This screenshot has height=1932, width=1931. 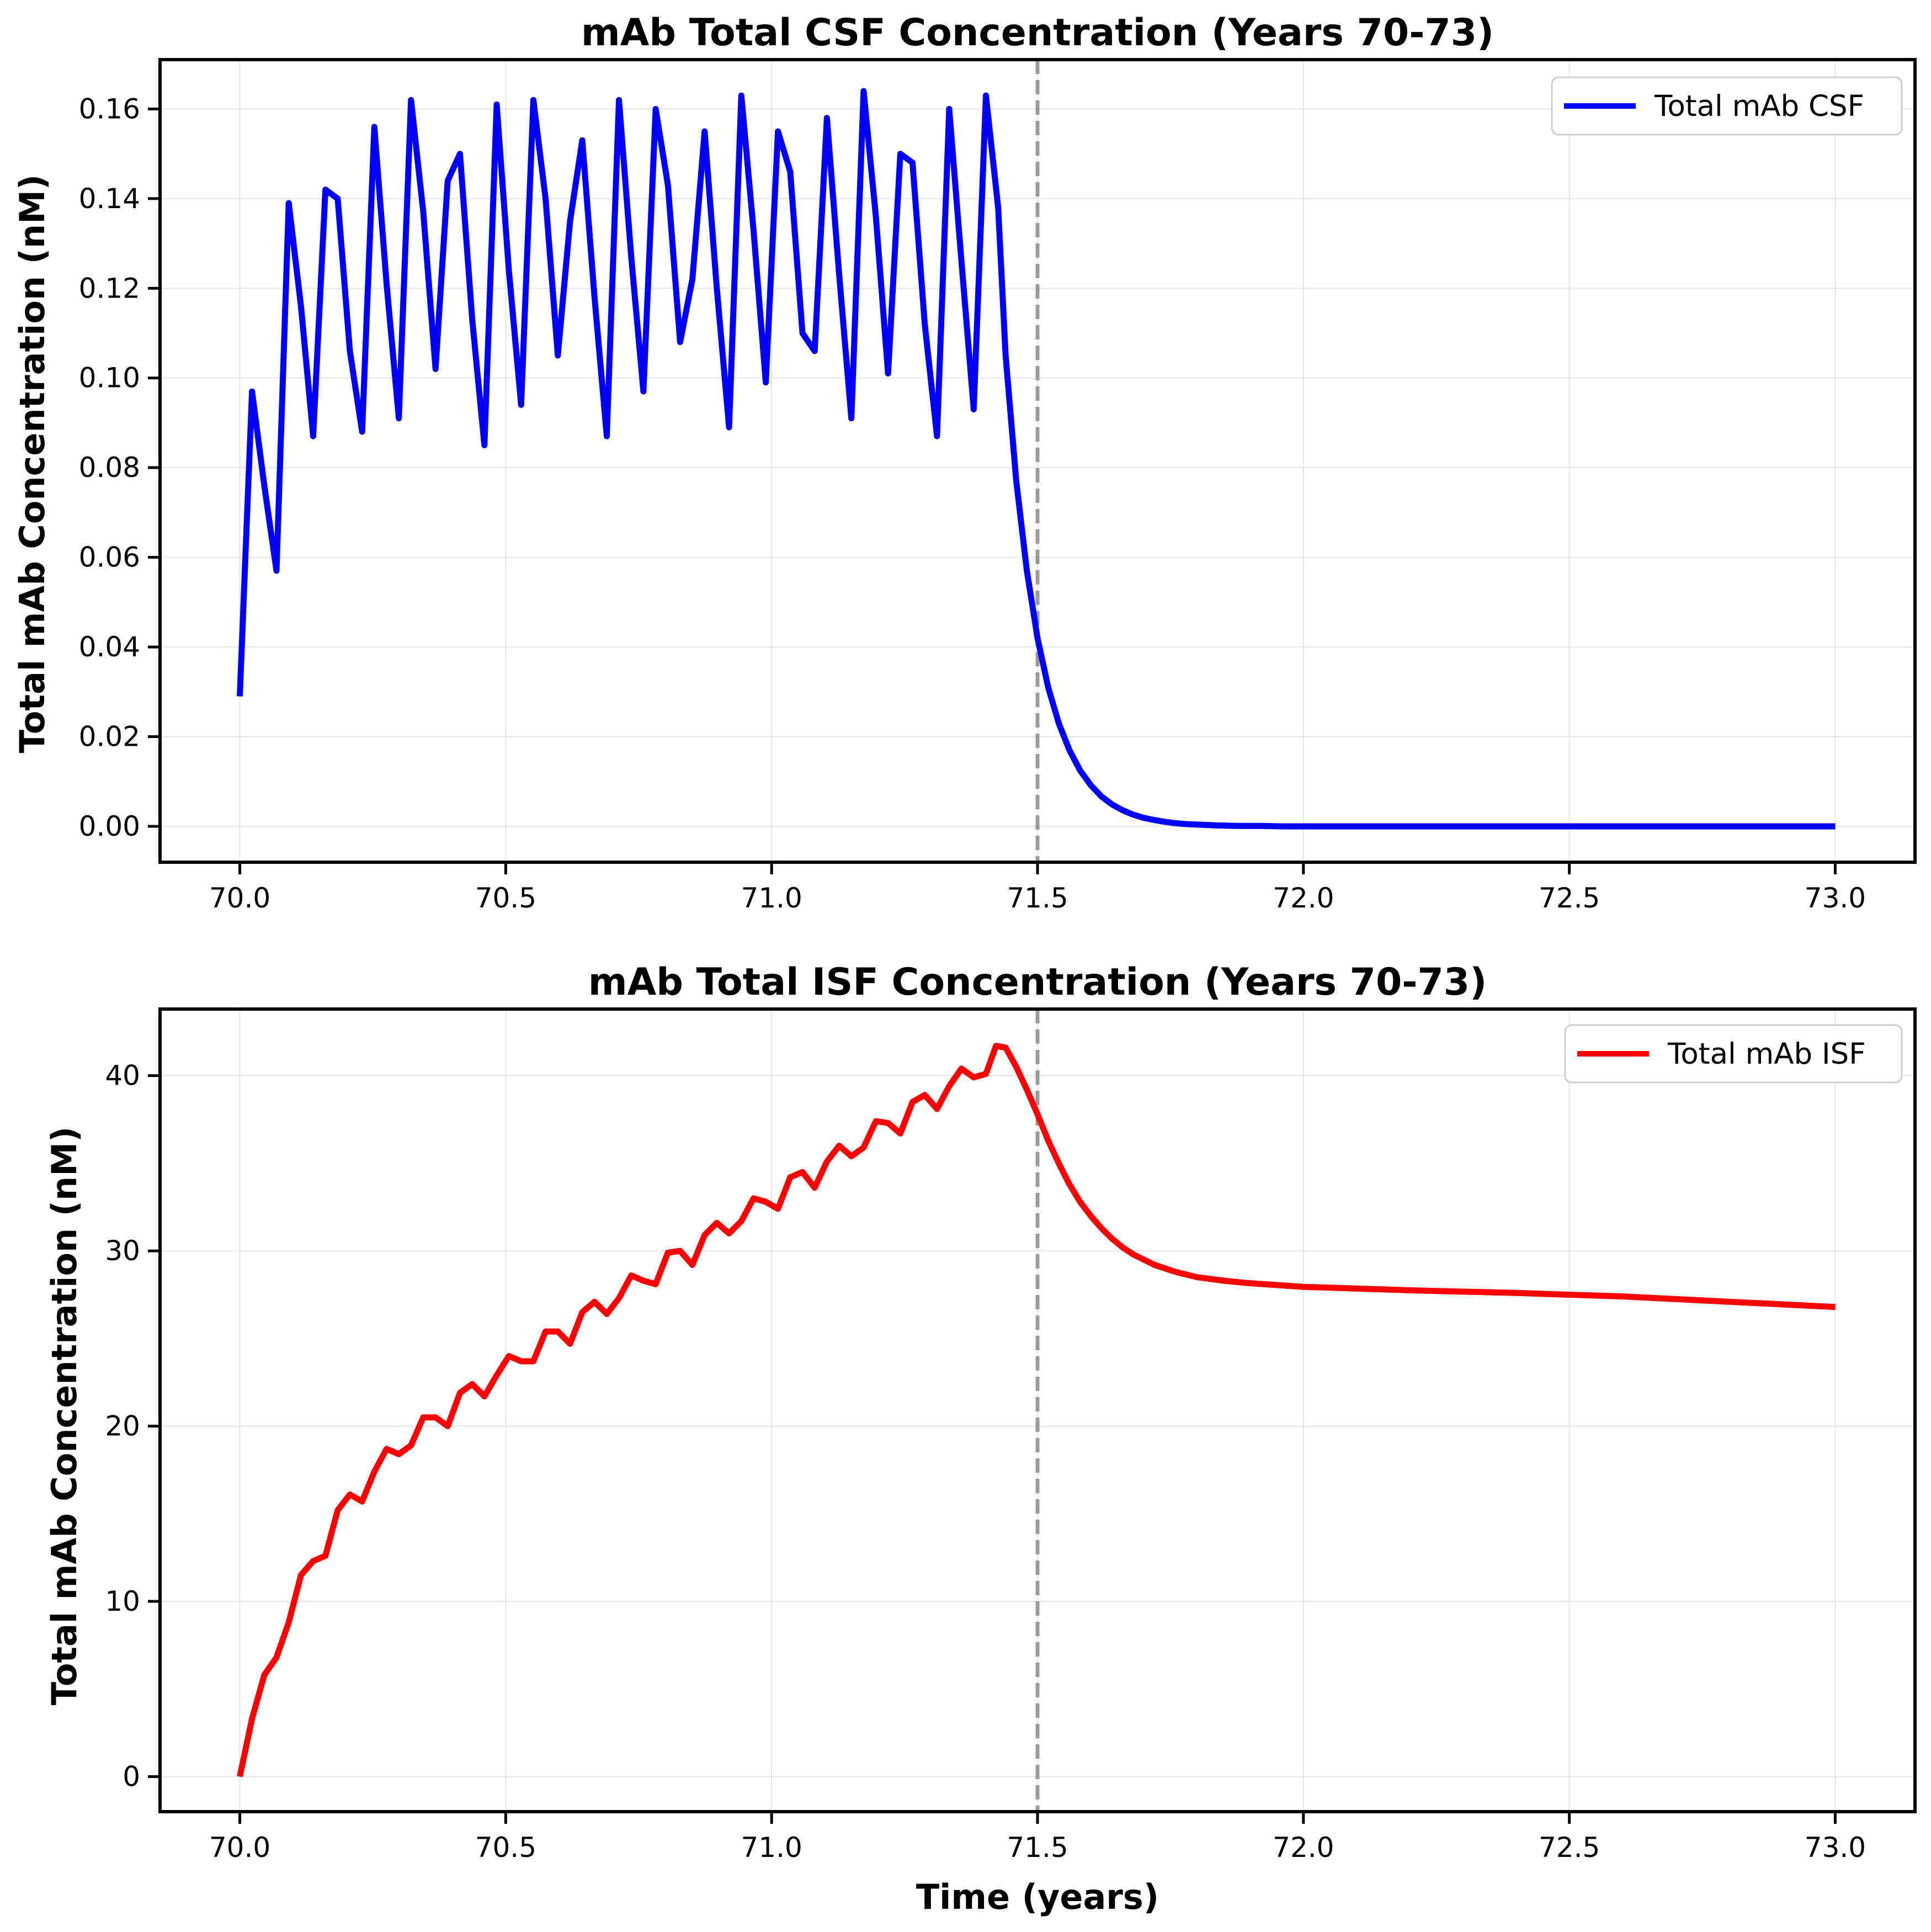 I want to click on csf-y-ticks: 0.00 0.02 0.04 0.06 0.08 0.10 0.12 0.14 0.16, so click(x=119, y=468).